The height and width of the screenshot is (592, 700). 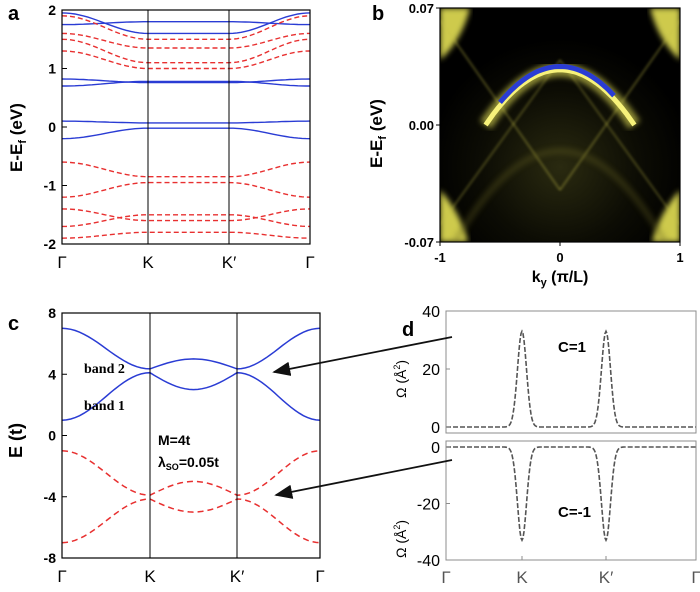 I want to click on panel-d-bottom-ylabel: Ω (Å2), so click(x=400, y=539).